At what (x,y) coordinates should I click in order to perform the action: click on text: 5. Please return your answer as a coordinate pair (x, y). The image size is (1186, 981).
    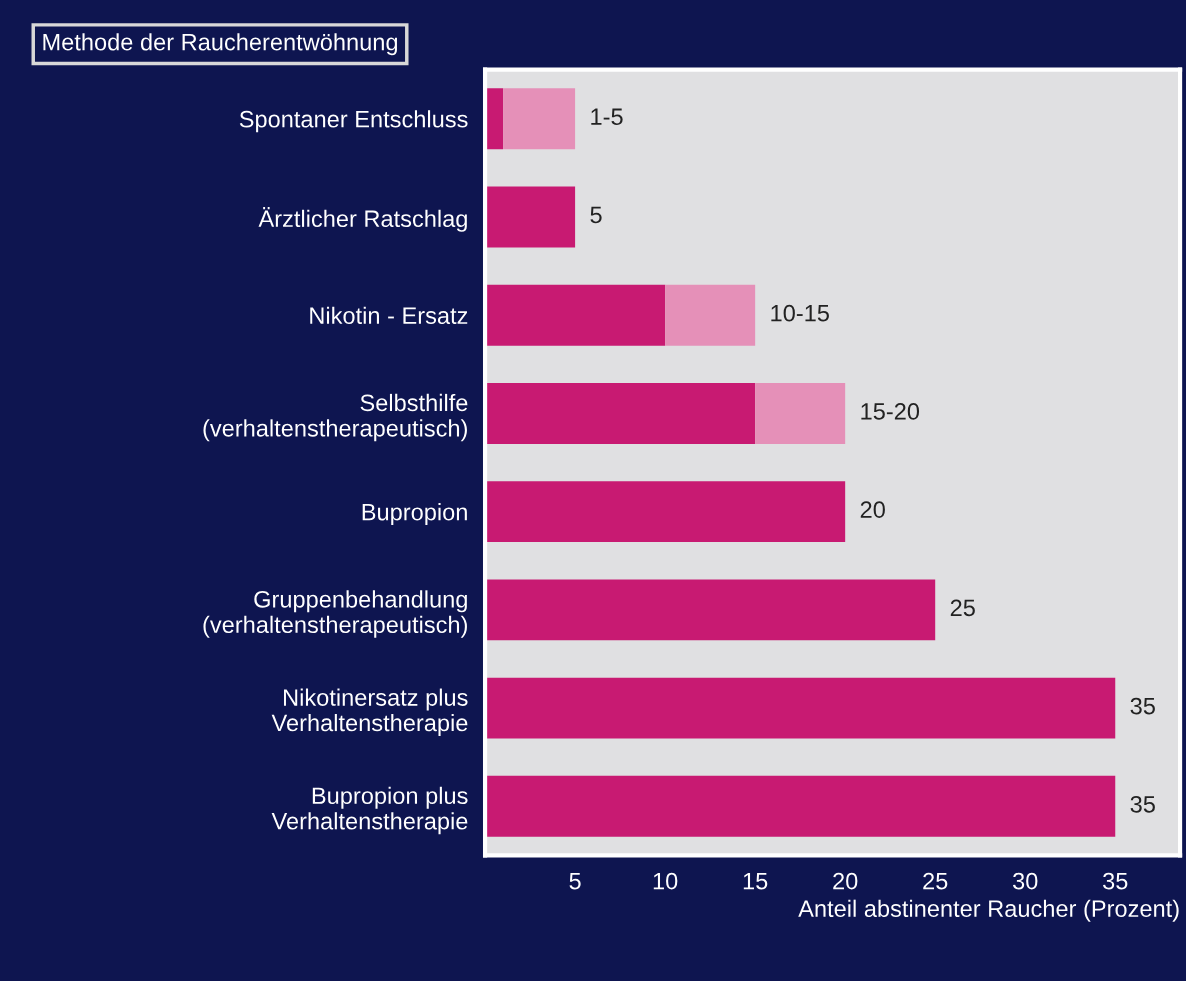
    Looking at the image, I should click on (596, 215).